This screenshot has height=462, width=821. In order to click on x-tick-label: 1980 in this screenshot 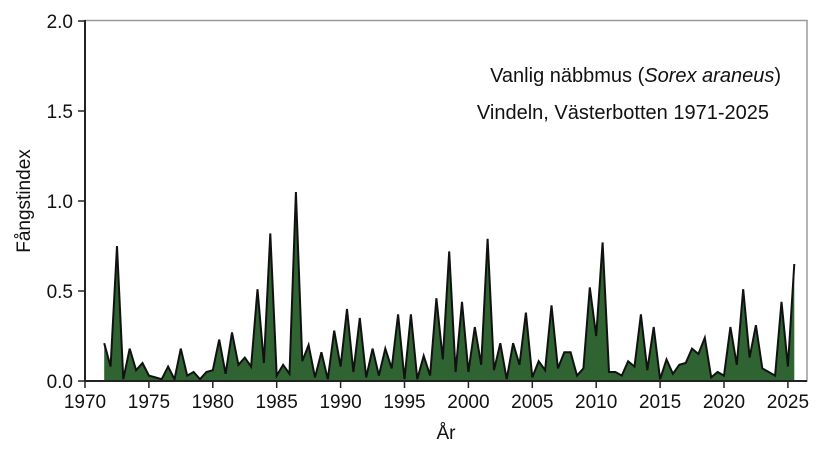, I will do `click(213, 402)`.